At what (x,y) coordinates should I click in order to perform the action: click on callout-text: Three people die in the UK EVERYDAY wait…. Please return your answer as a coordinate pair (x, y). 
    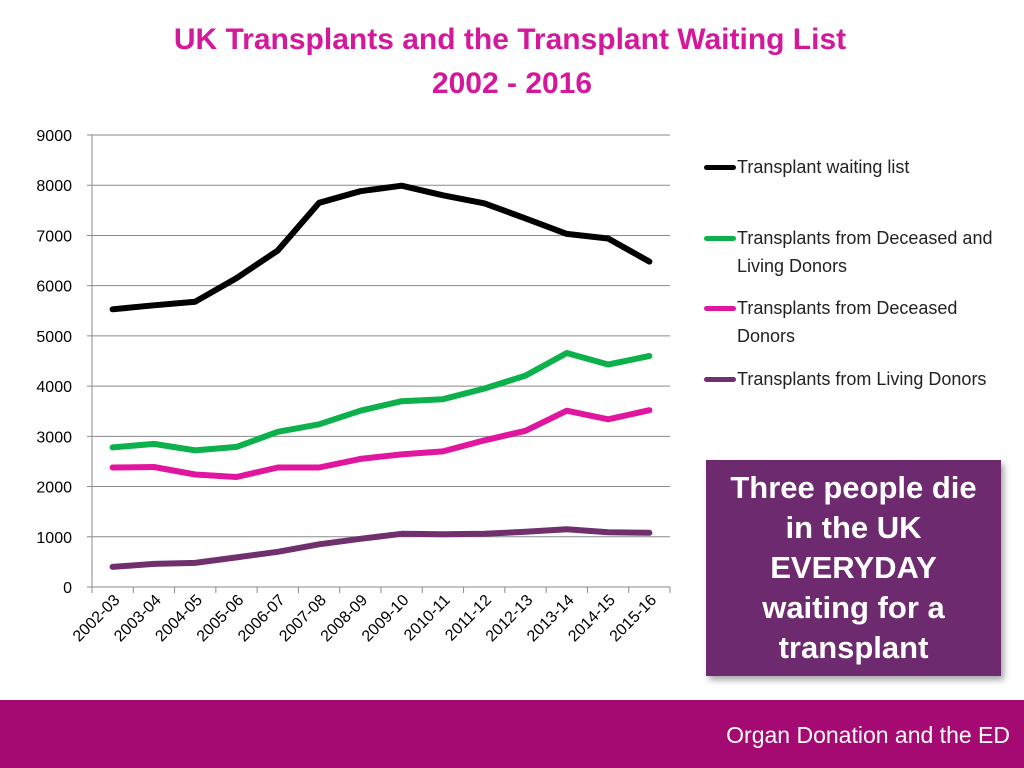
    Looking at the image, I should click on (853, 567).